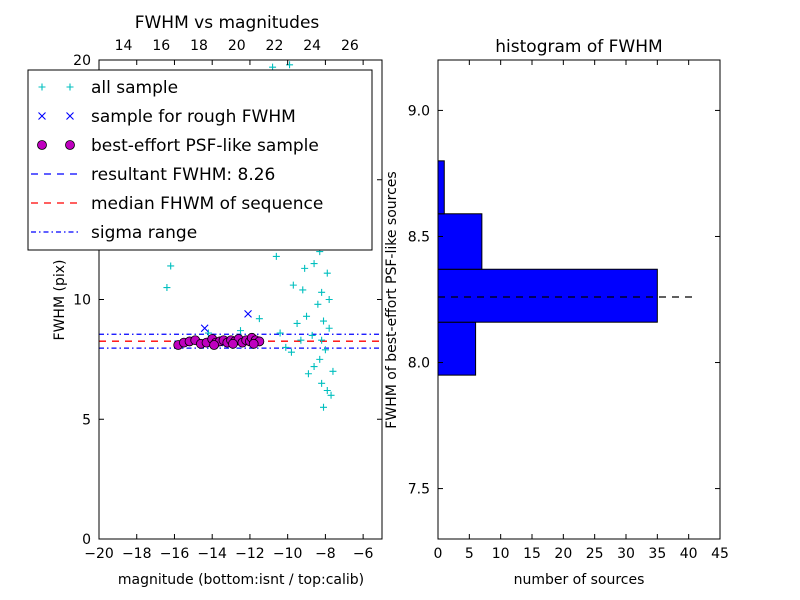 This screenshot has height=600, width=800. What do you see at coordinates (70, 87) in the screenshot?
I see `legend-swatch-0-b` at bounding box center [70, 87].